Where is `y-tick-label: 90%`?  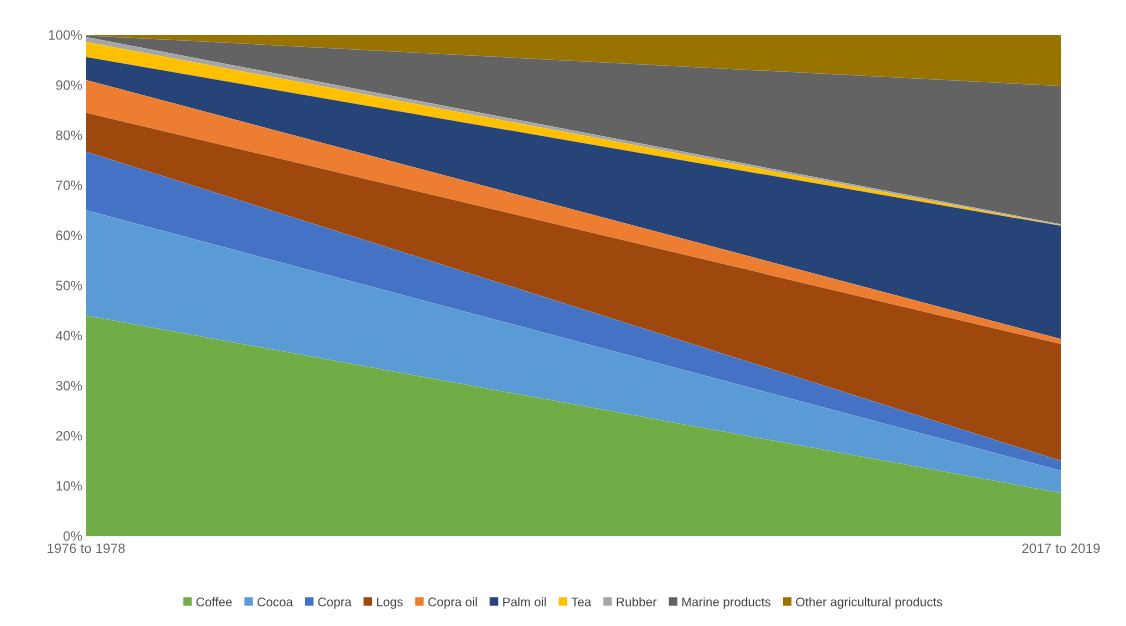 y-tick-label: 90% is located at coordinates (69, 85).